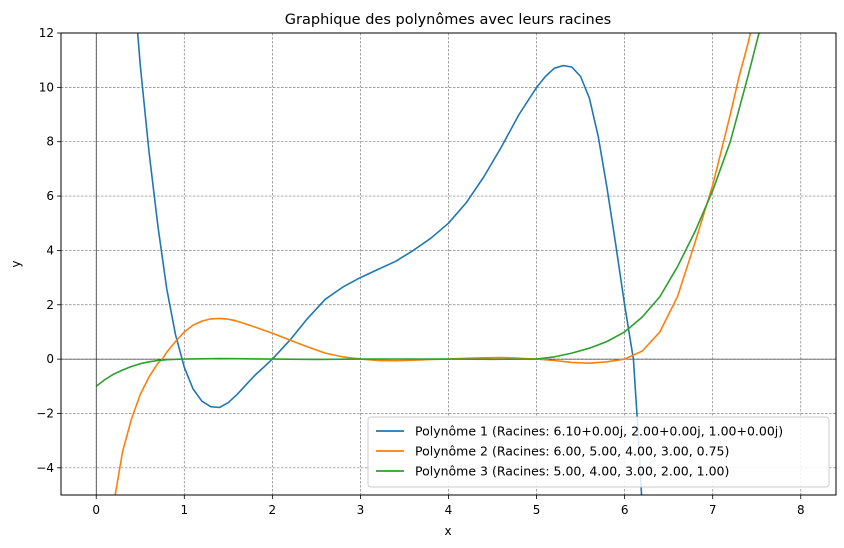 This screenshot has height=548, width=844. What do you see at coordinates (50, 196) in the screenshot?
I see `y-tick-label: 6` at bounding box center [50, 196].